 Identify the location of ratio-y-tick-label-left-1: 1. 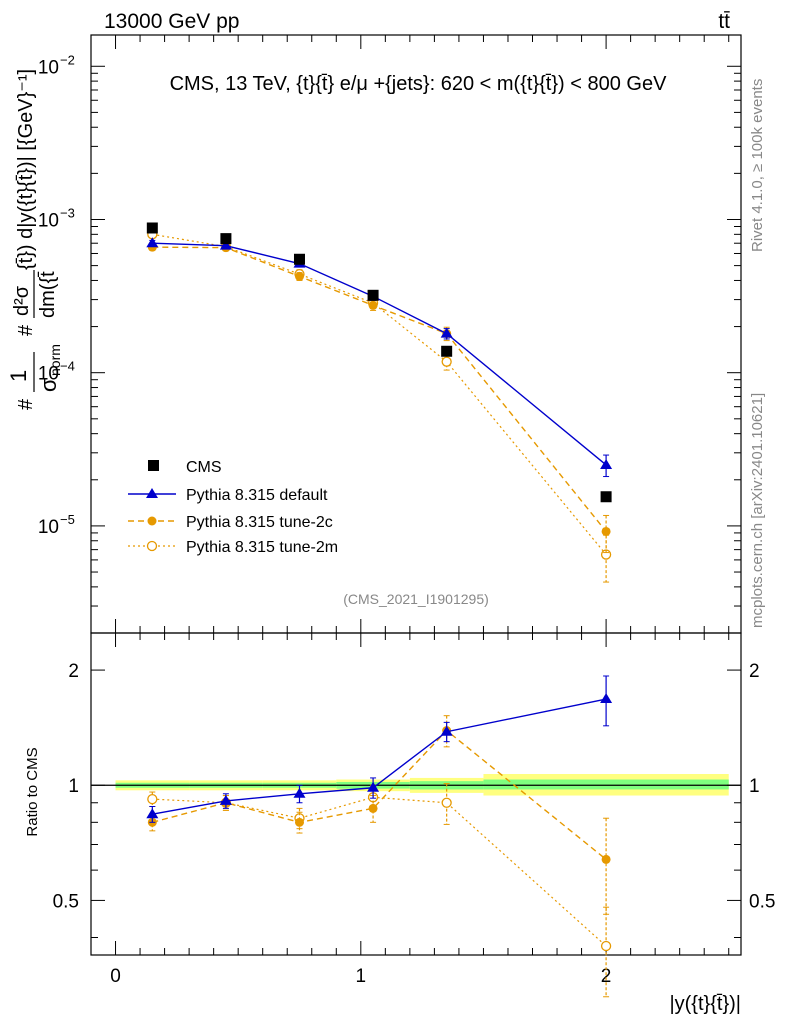
(73, 786).